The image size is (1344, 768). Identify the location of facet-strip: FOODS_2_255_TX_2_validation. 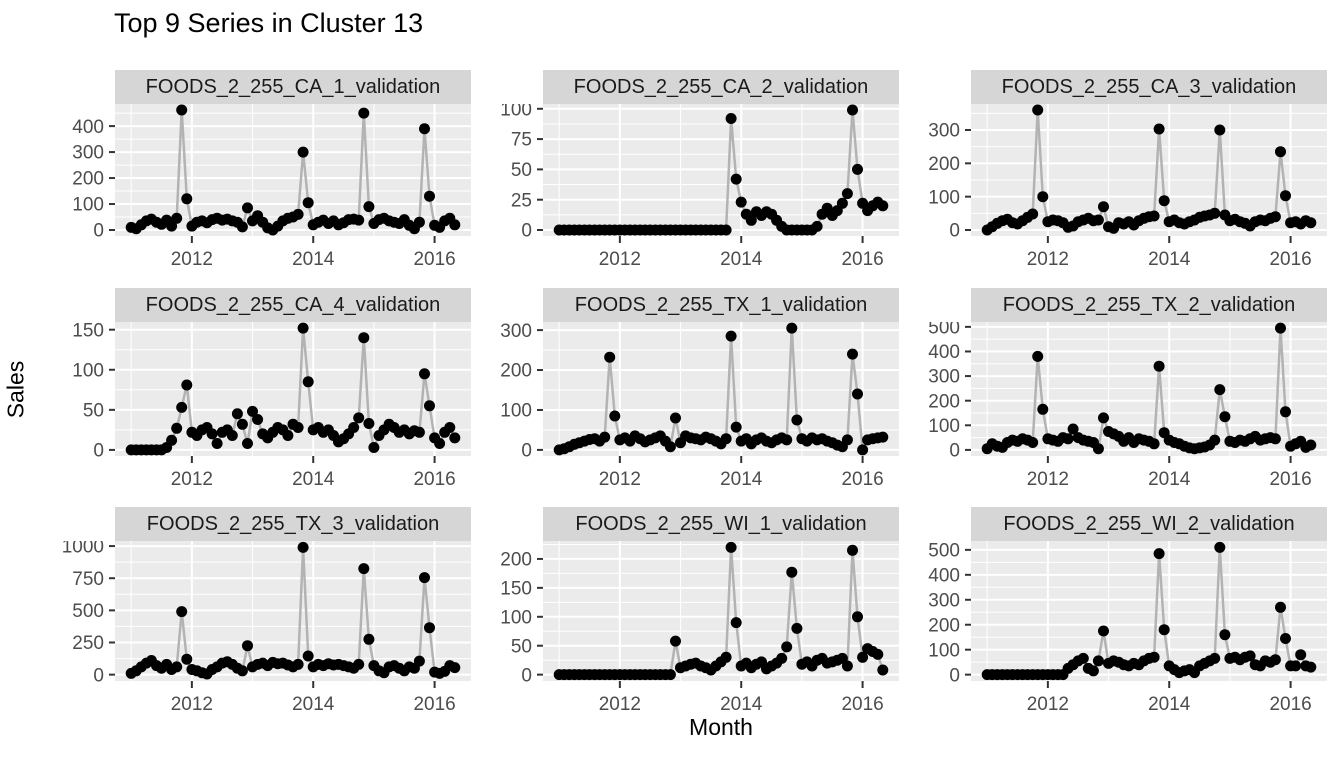
(1149, 305).